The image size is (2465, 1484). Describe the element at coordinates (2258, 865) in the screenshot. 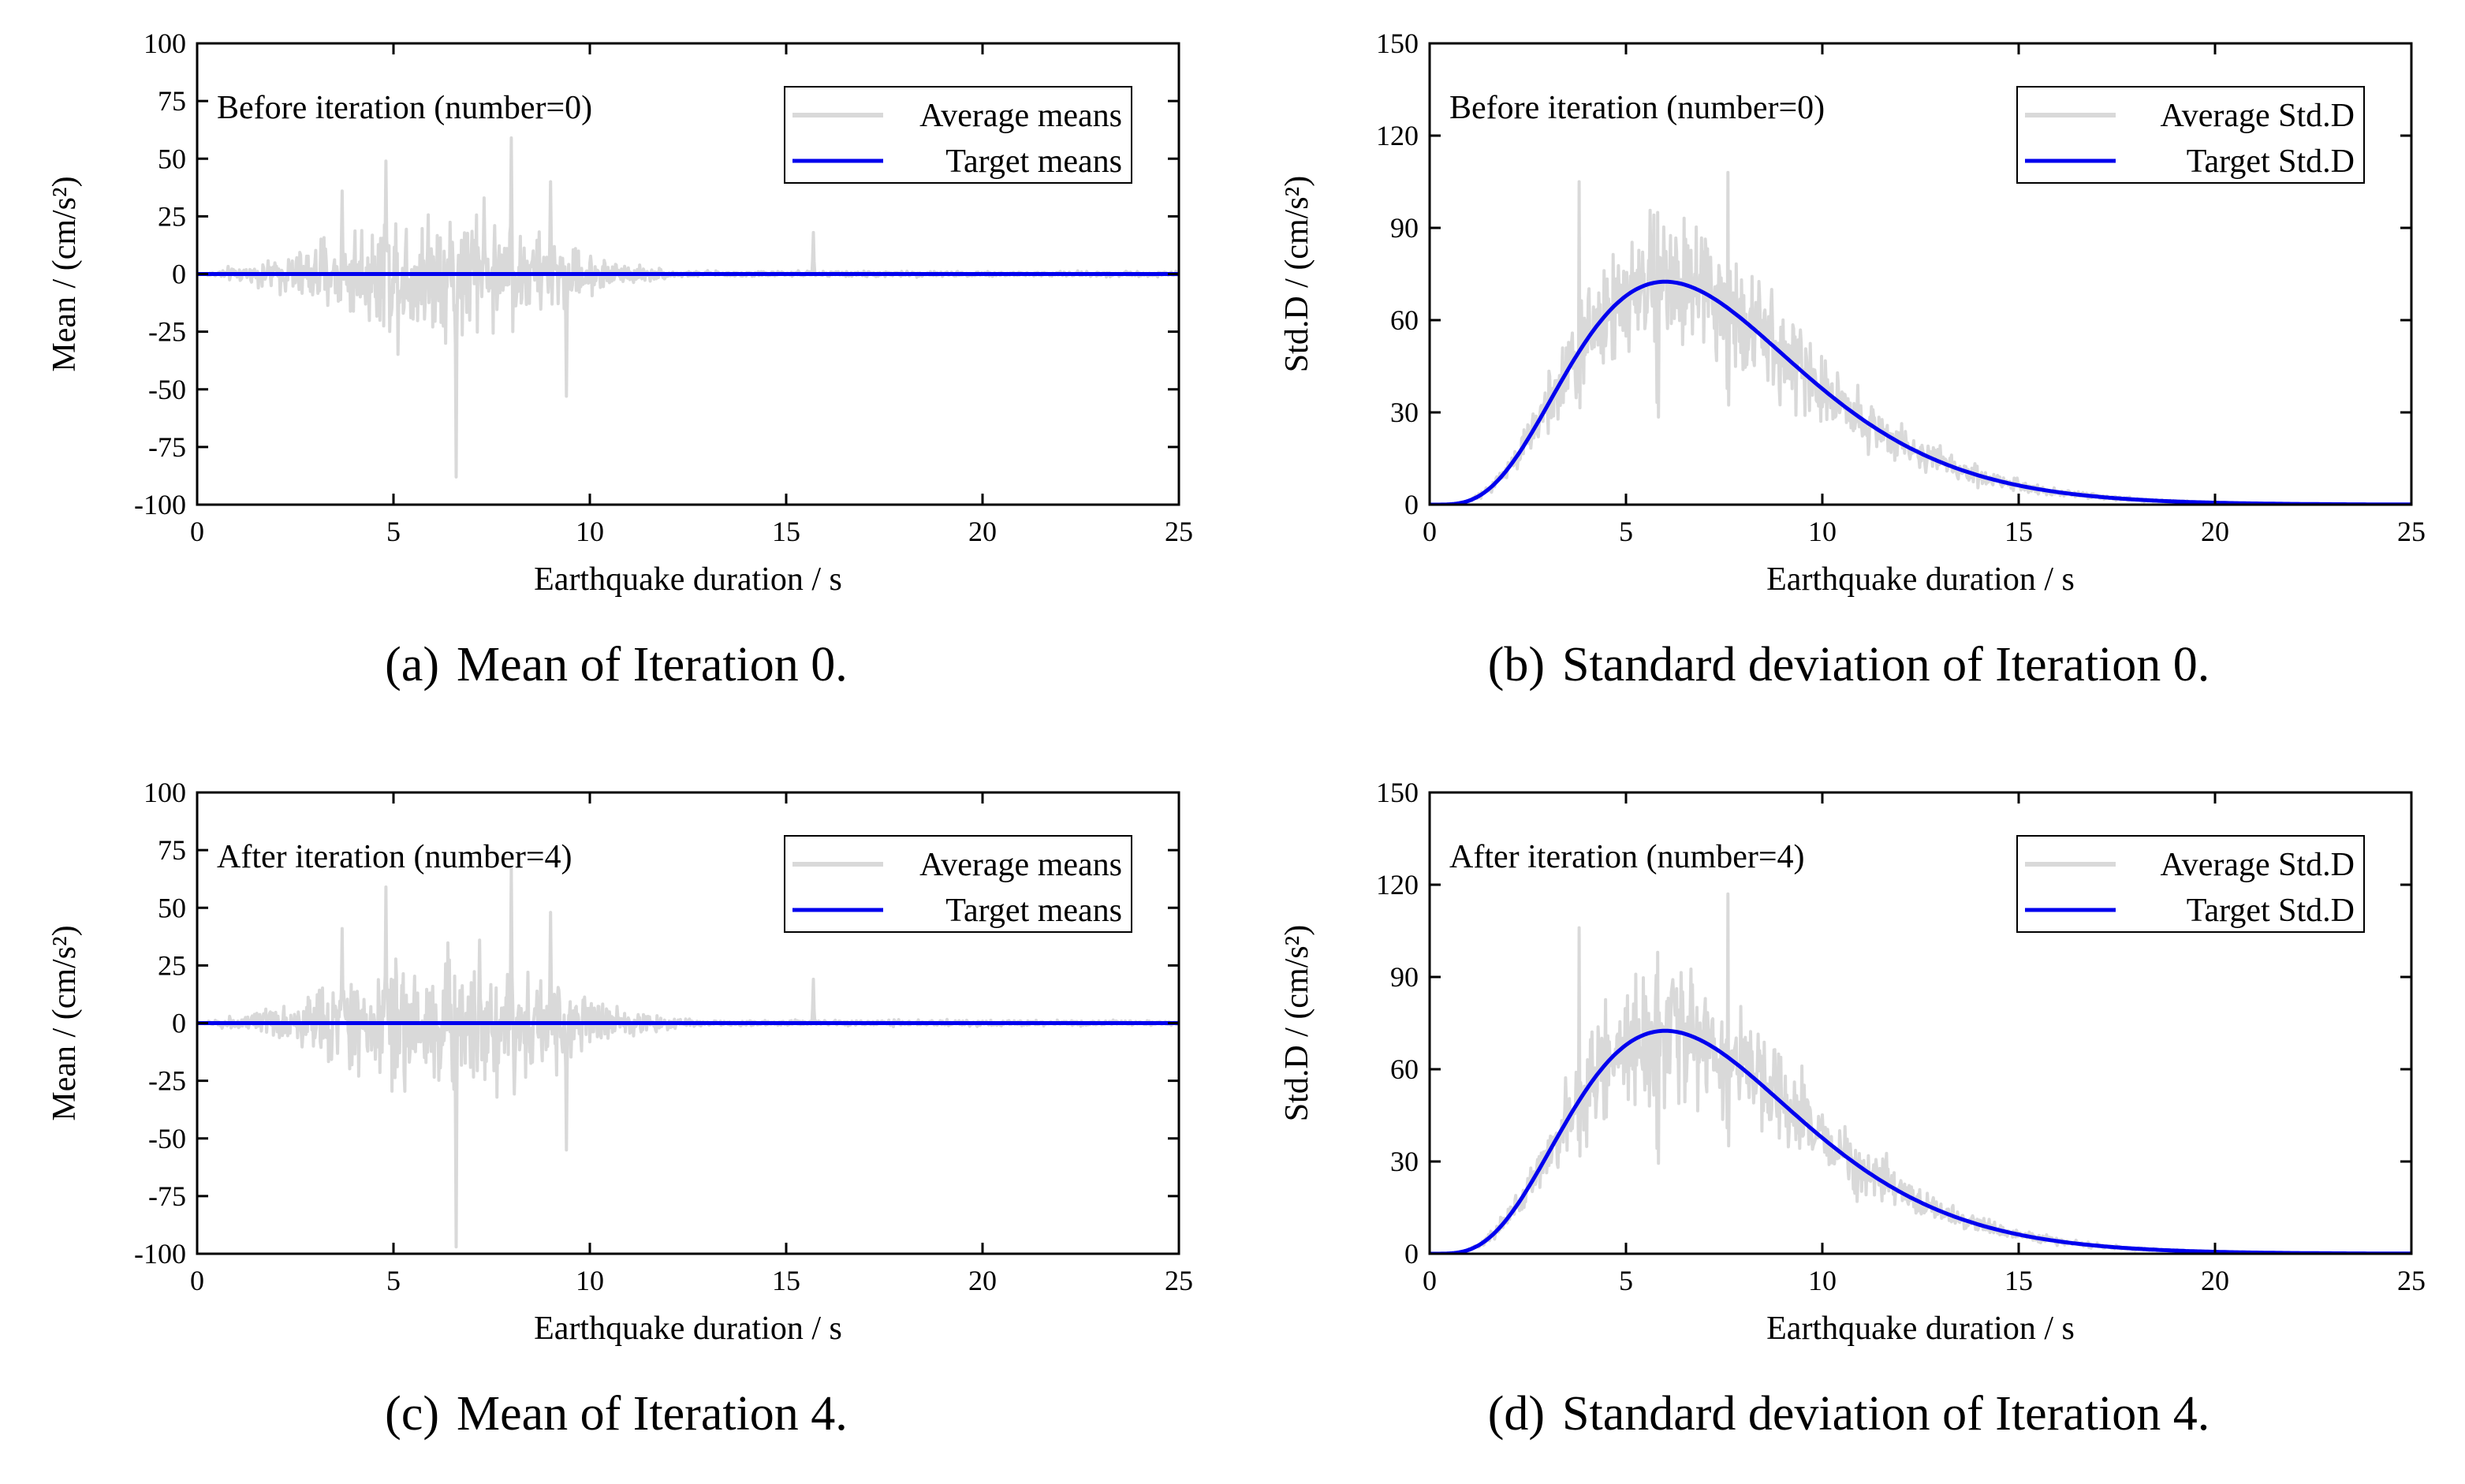

I see `legend-label: Average Std.D` at that location.